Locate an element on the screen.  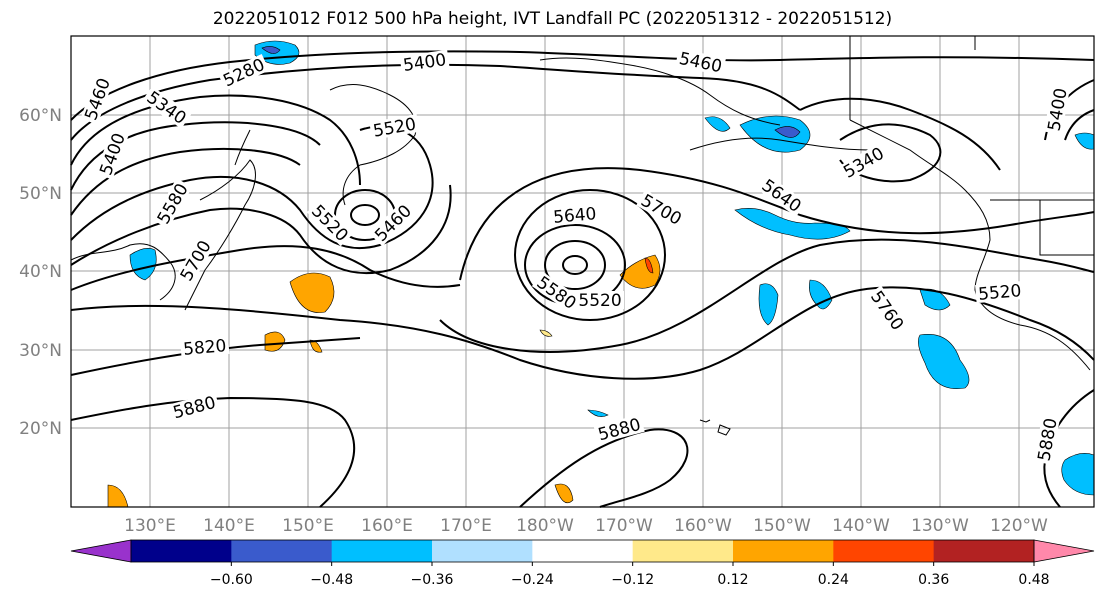
colorbar-tick-label: 0.48 is located at coordinates (1033, 580).